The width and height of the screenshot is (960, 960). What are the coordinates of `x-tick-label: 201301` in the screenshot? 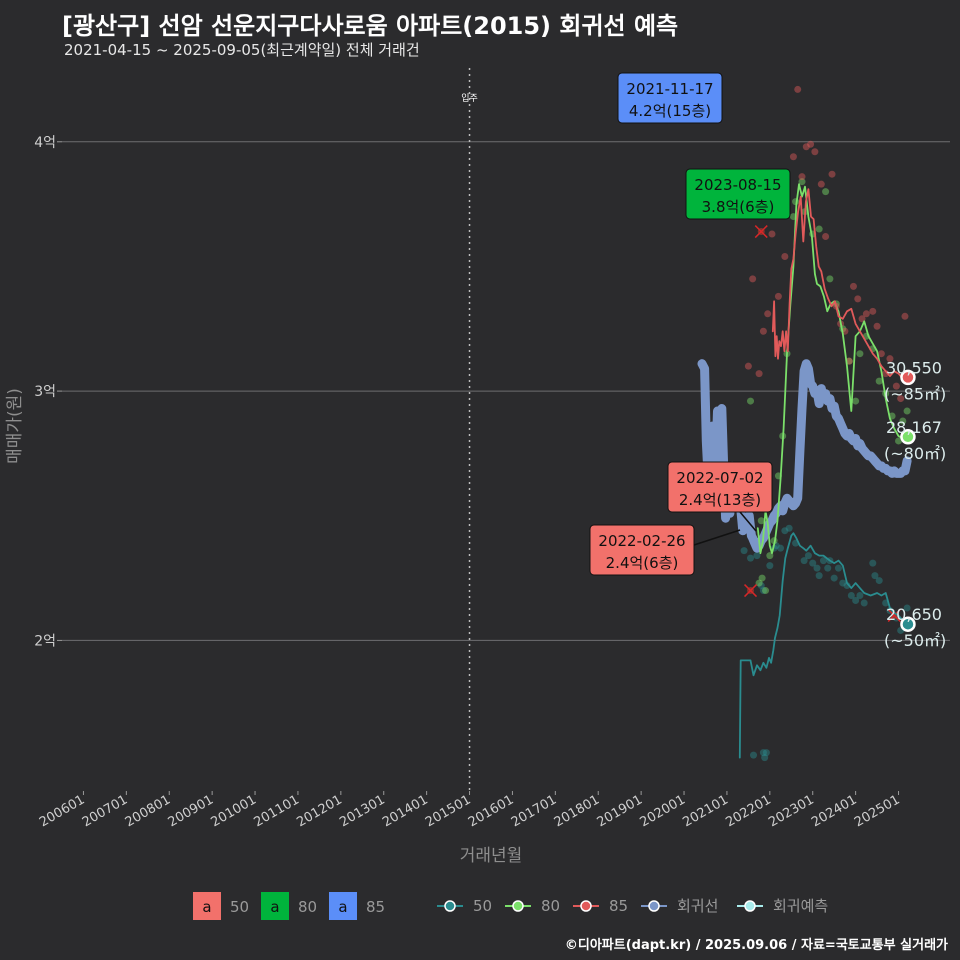 It's located at (362, 811).